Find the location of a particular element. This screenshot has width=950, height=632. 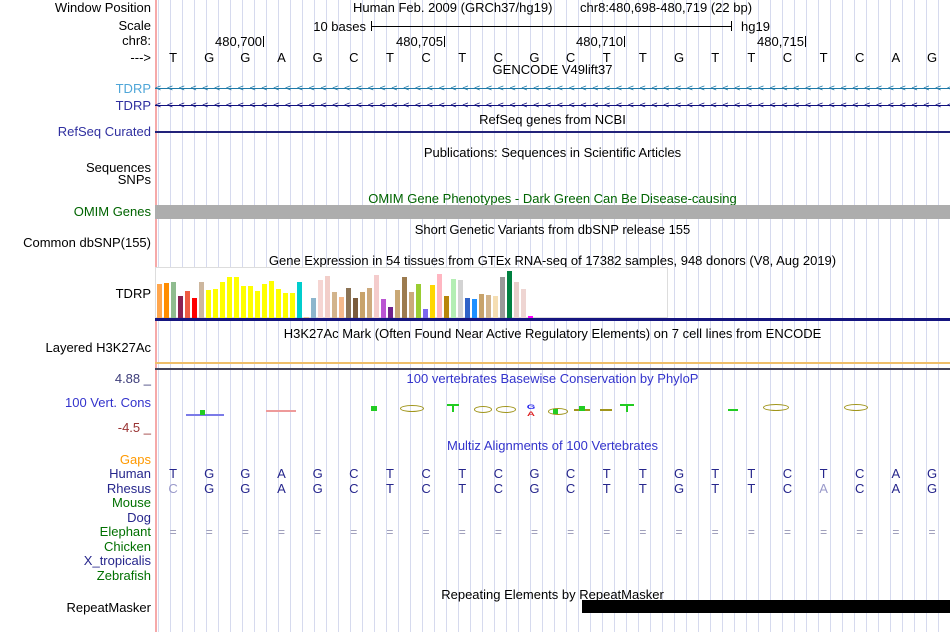

omim-gene-bar is located at coordinates (552, 212).